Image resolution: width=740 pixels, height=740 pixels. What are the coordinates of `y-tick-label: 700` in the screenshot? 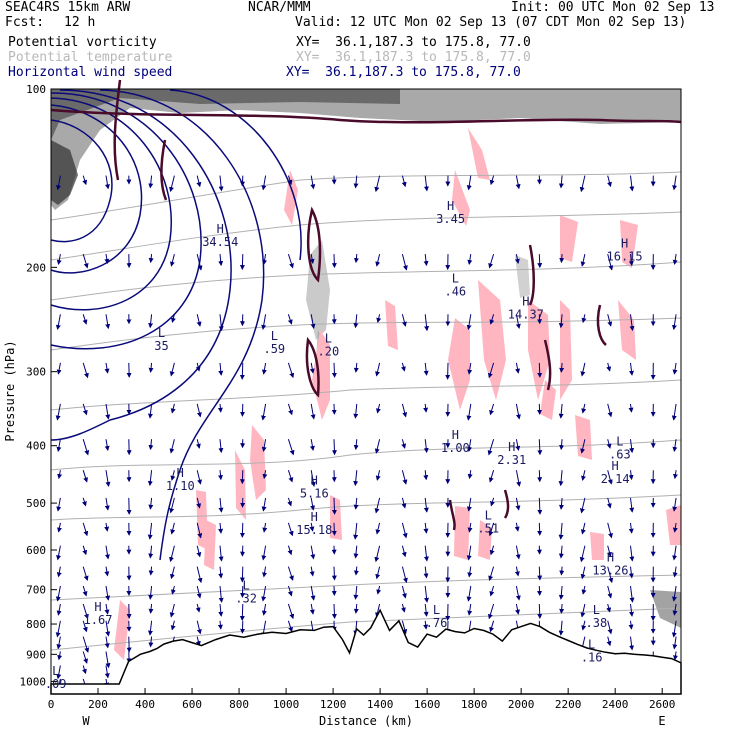 It's located at (36, 590).